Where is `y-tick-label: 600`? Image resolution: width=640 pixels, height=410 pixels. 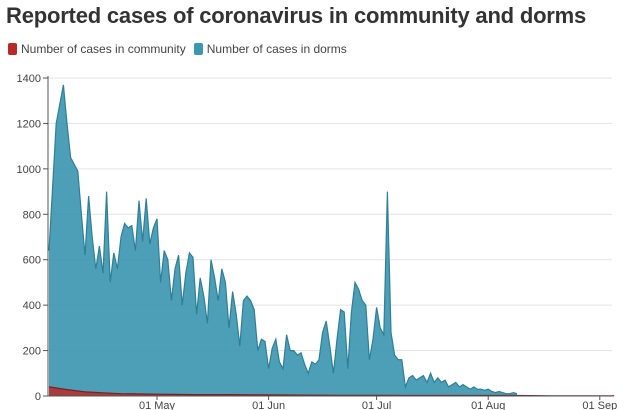 y-tick-label: 600 is located at coordinates (32, 261).